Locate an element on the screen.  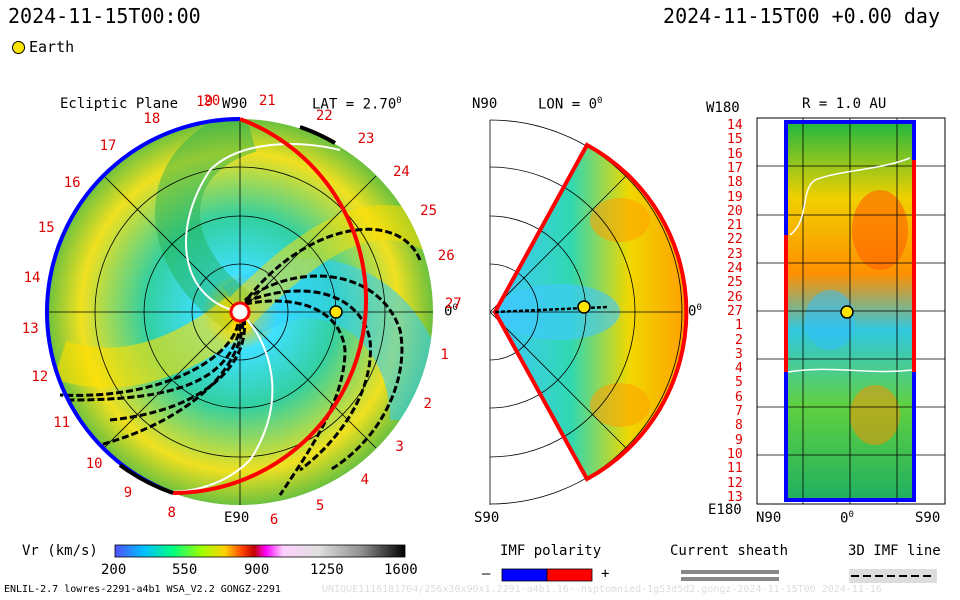
earth-legend-label: Earth is located at coordinates (52, 47).